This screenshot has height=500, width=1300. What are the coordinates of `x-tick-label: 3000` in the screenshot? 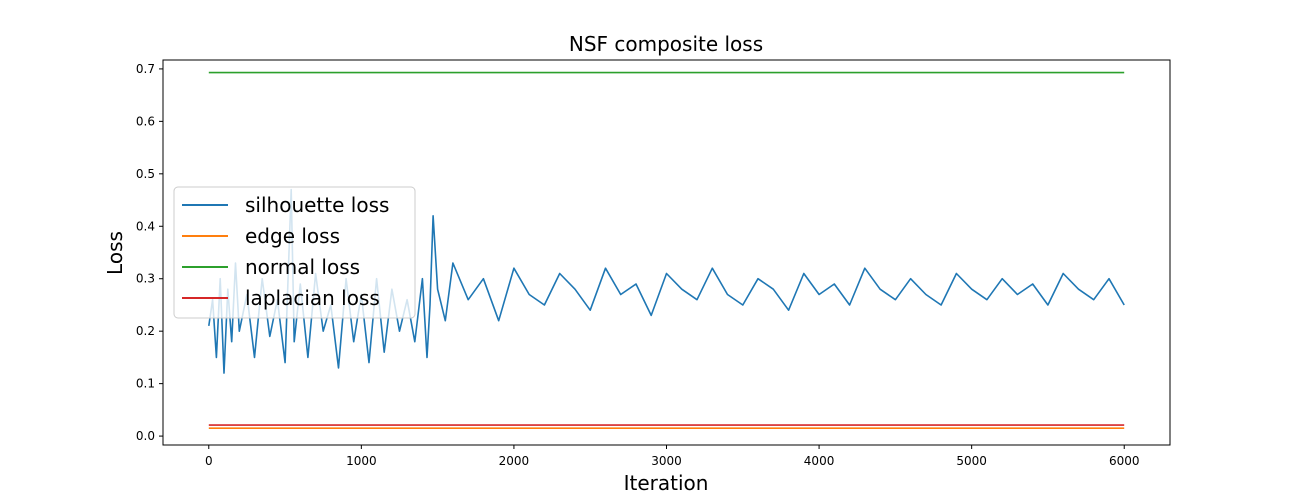 It's located at (666, 461).